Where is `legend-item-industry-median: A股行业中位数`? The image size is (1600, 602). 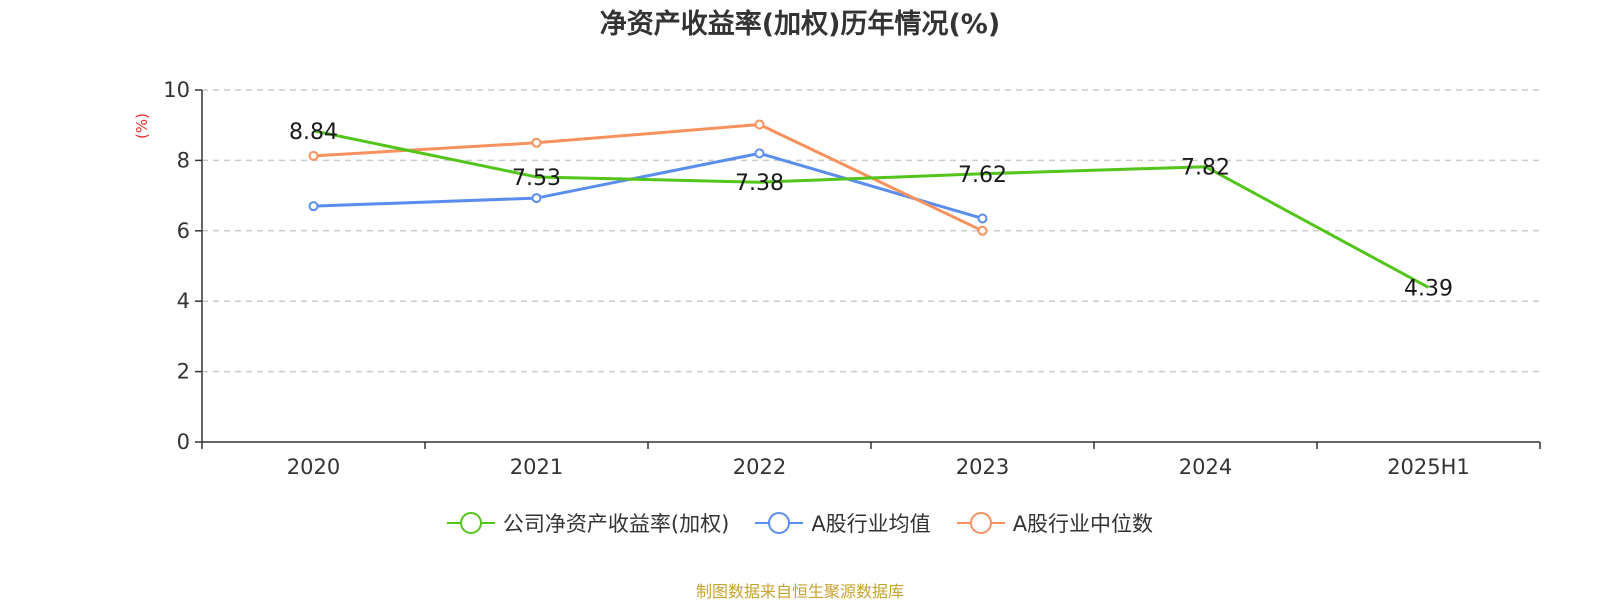
legend-item-industry-median: A股行业中位数 is located at coordinates (1055, 523).